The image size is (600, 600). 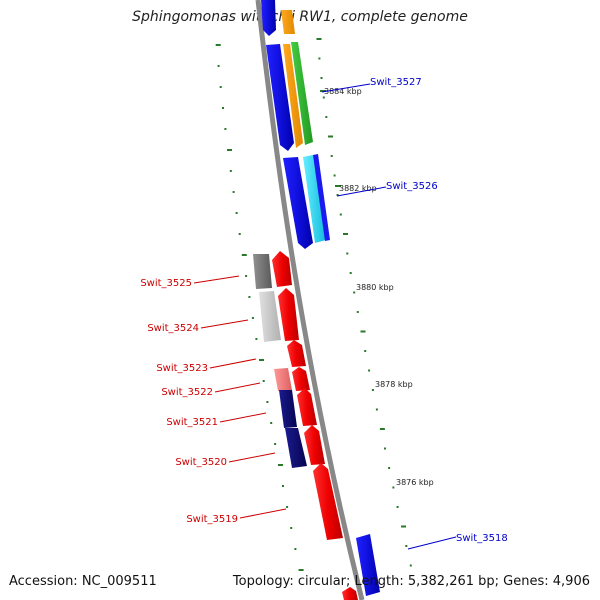 I want to click on gene-swit-3520-cog, so click(x=296, y=448).